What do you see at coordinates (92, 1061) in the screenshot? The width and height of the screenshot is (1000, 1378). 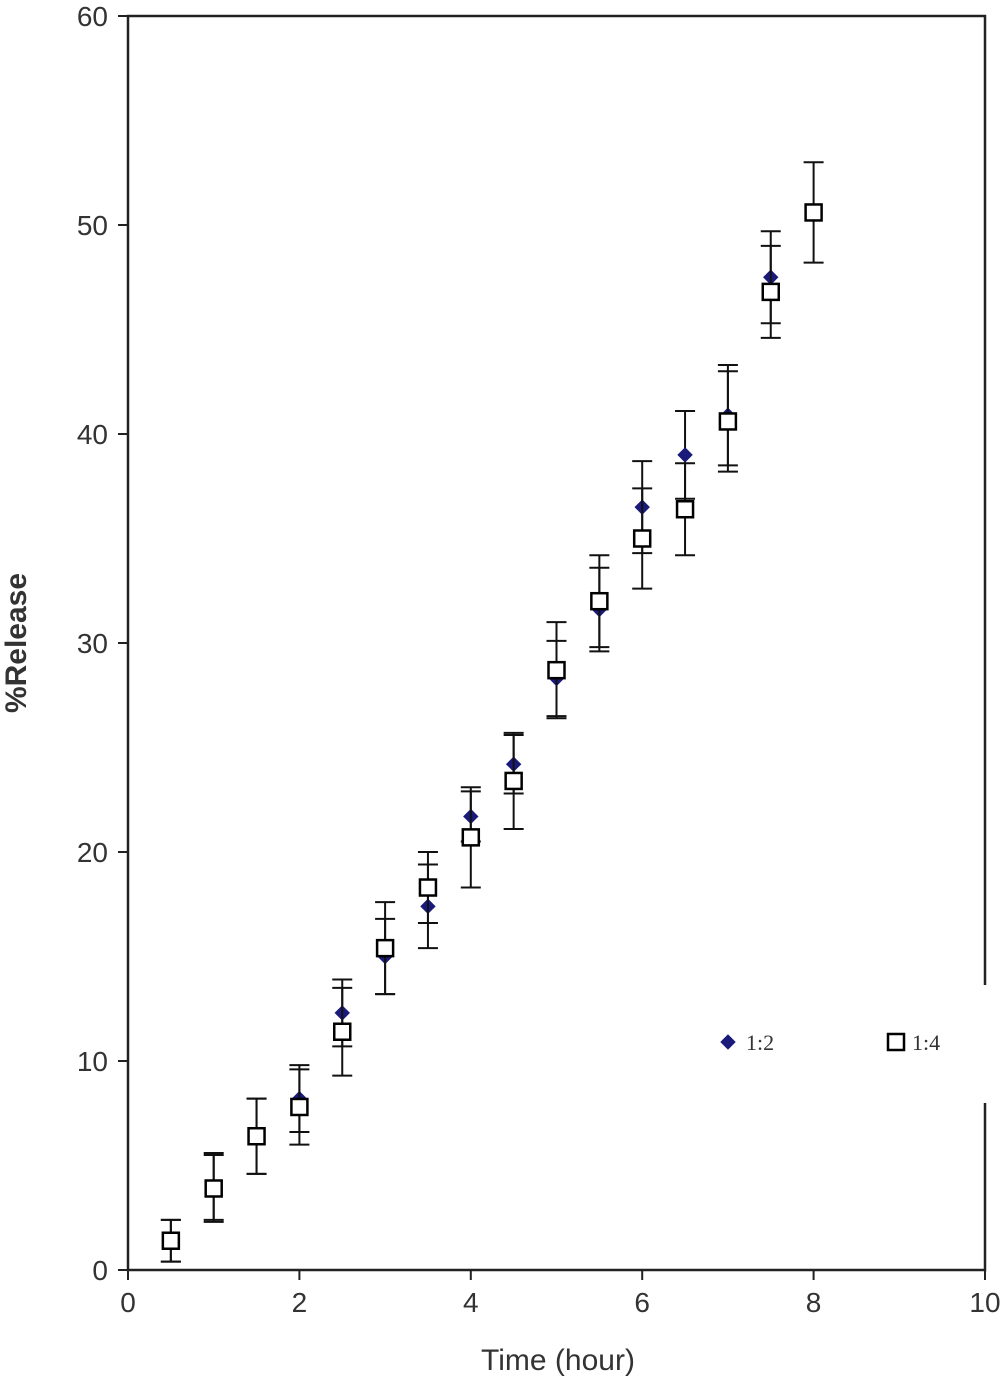 I see `y-tick-label: 10` at bounding box center [92, 1061].